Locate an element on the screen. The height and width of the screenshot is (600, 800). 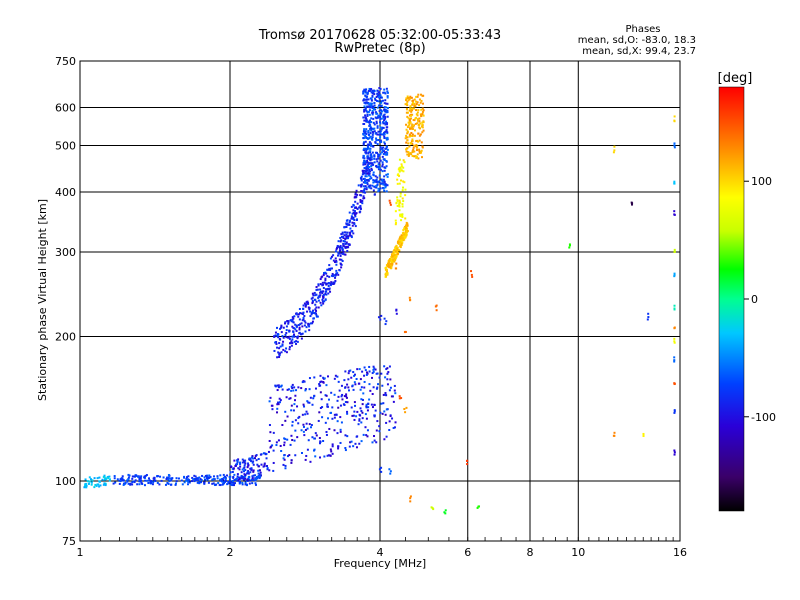
y-tick-label: 300 is located at coordinates (65, 252).